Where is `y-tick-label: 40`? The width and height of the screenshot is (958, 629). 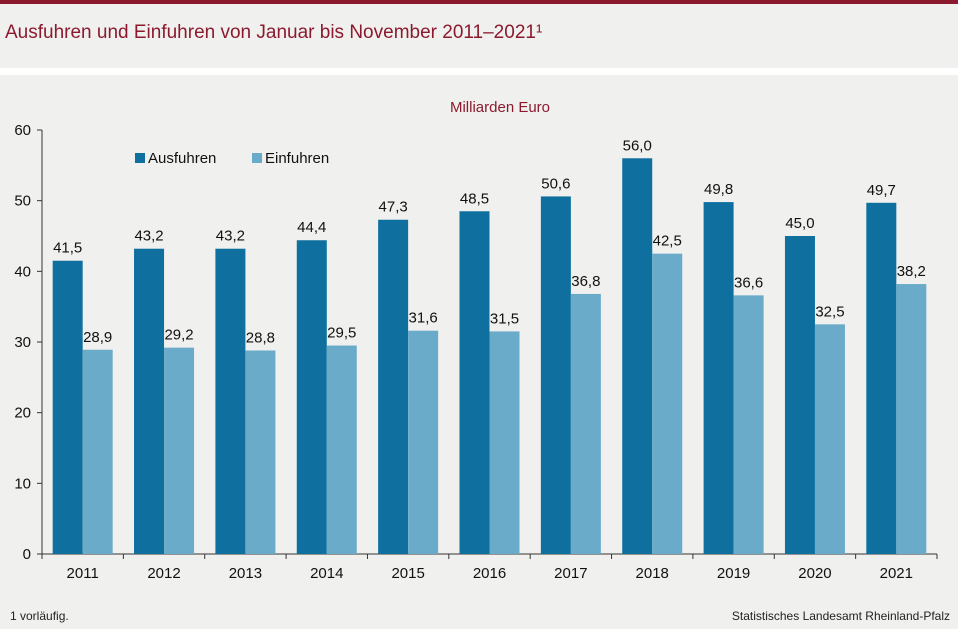 y-tick-label: 40 is located at coordinates (22, 271).